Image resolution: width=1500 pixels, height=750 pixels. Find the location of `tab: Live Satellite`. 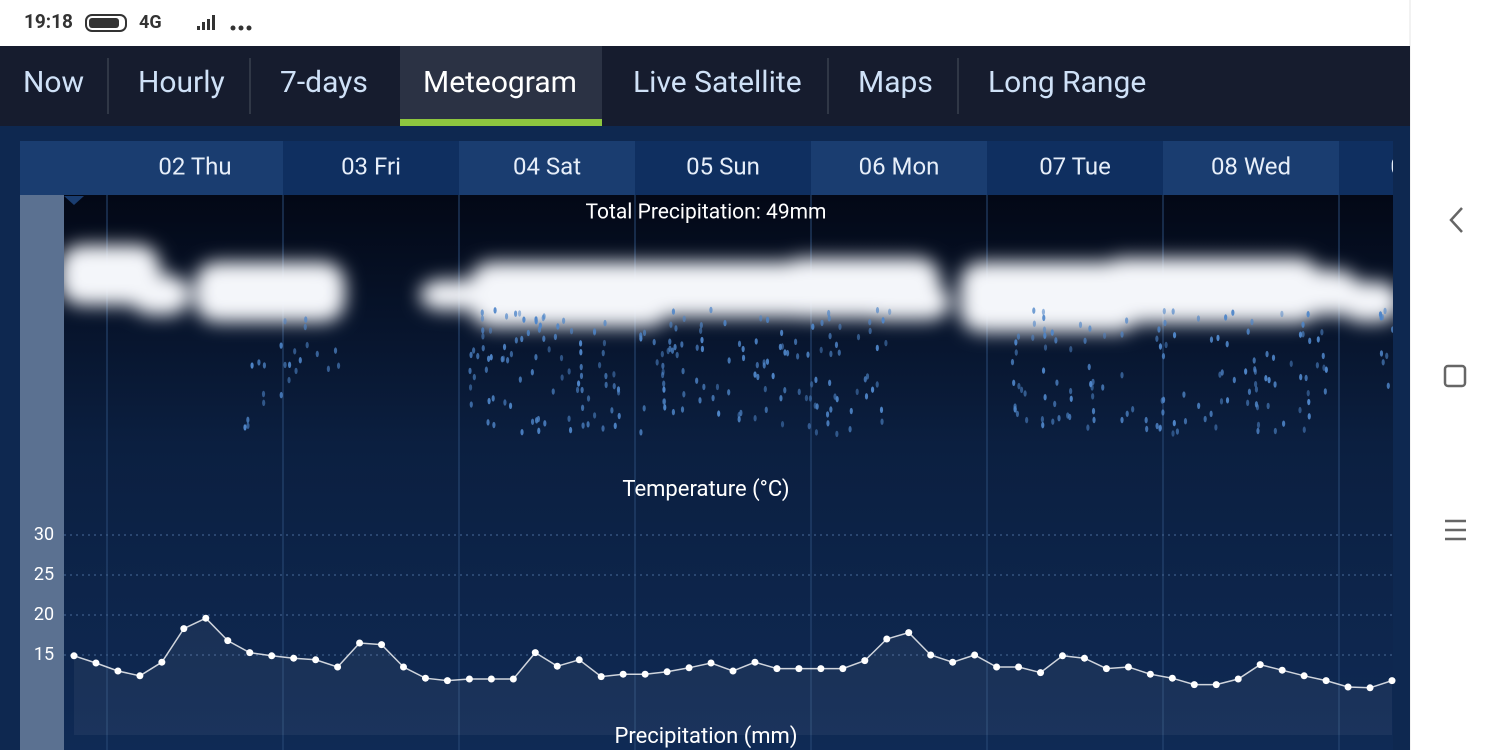

tab: Live Satellite is located at coordinates (717, 82).